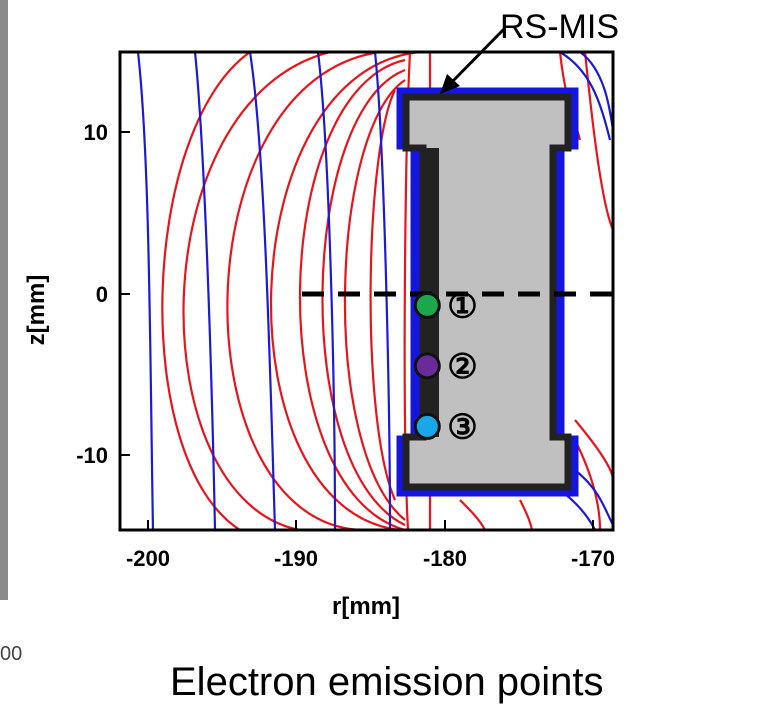 The height and width of the screenshot is (708, 765). Describe the element at coordinates (92, 455) in the screenshot. I see `y-tick-label: -10` at that location.